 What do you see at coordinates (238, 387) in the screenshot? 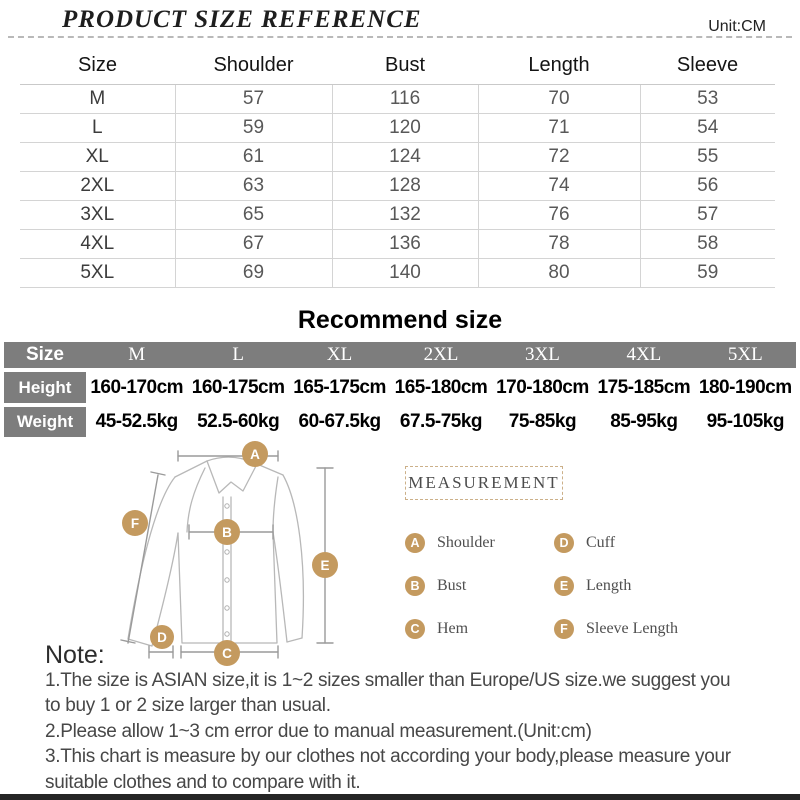
I see `height-cell: 160-175cm` at bounding box center [238, 387].